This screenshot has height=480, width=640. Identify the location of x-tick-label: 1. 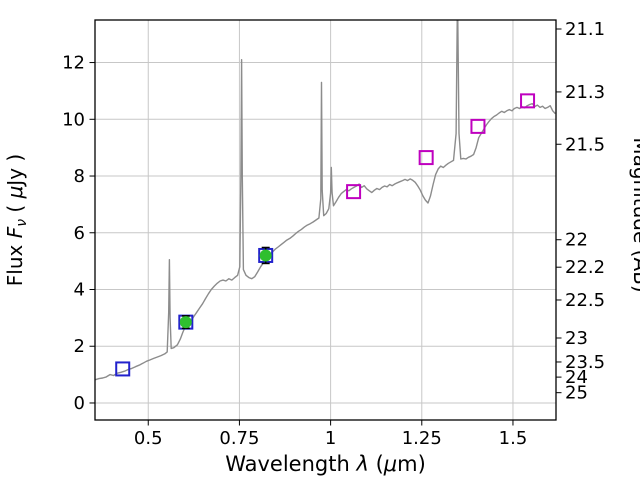
(330, 438).